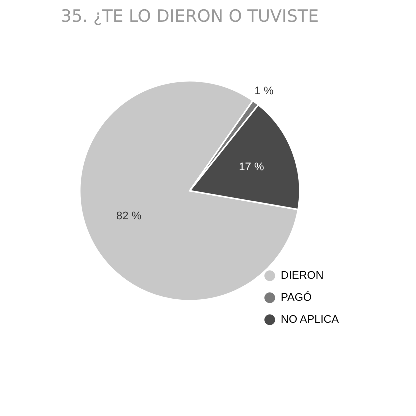  What do you see at coordinates (310, 320) in the screenshot?
I see `legend-label: NO APLICA` at bounding box center [310, 320].